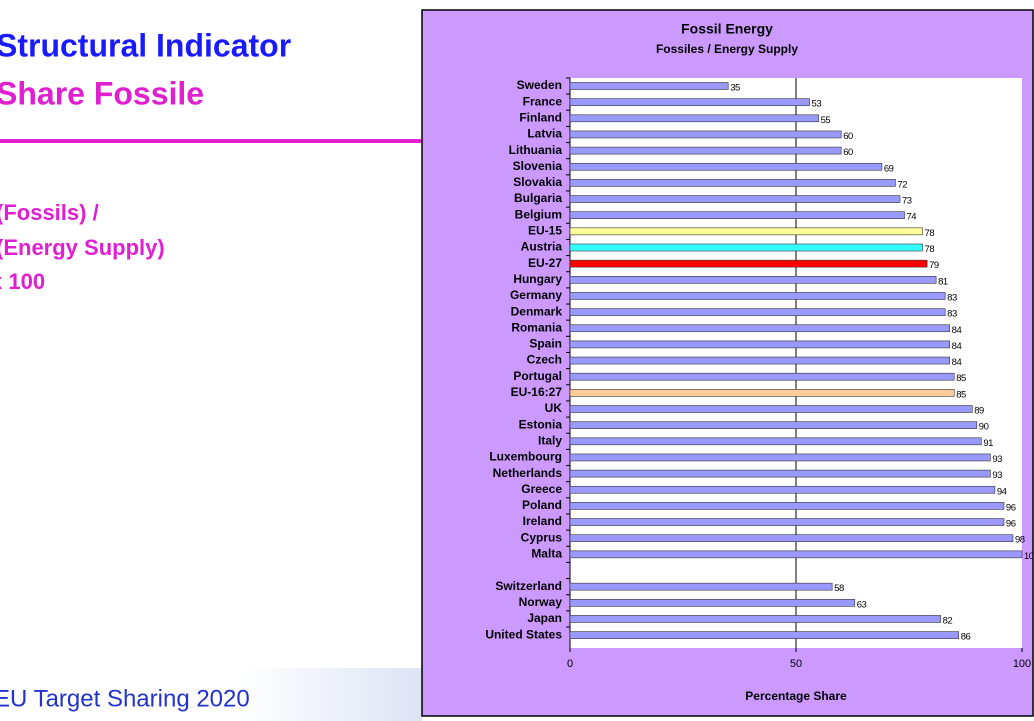  I want to click on y-tick-label: EU-27, so click(545, 263).